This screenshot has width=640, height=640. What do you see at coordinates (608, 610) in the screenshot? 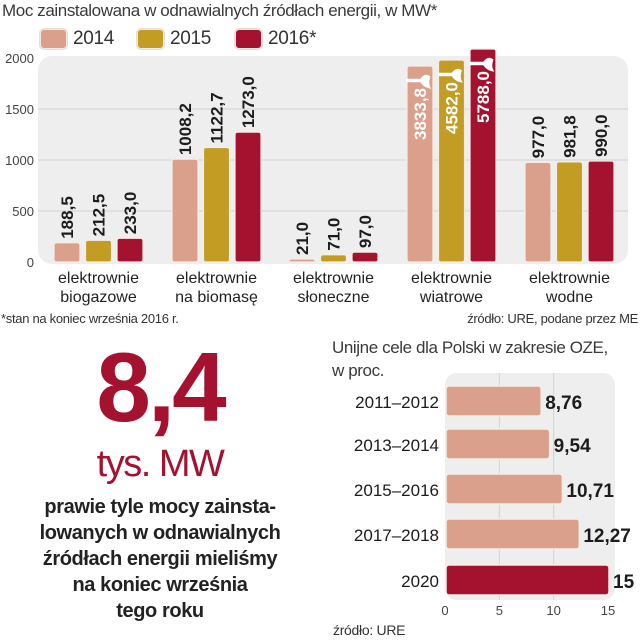
I see `x-tick-label: 15` at bounding box center [608, 610].